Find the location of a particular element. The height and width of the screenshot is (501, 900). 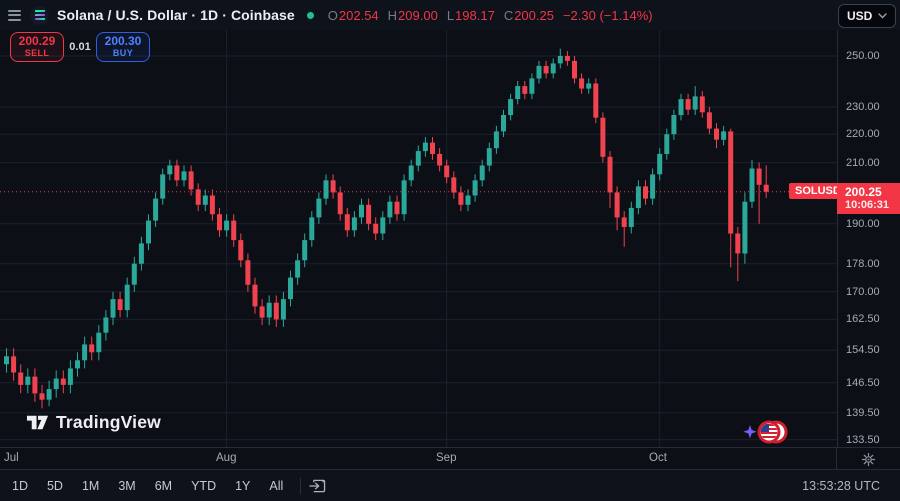

range-button-1y: 1Y is located at coordinates (243, 485).